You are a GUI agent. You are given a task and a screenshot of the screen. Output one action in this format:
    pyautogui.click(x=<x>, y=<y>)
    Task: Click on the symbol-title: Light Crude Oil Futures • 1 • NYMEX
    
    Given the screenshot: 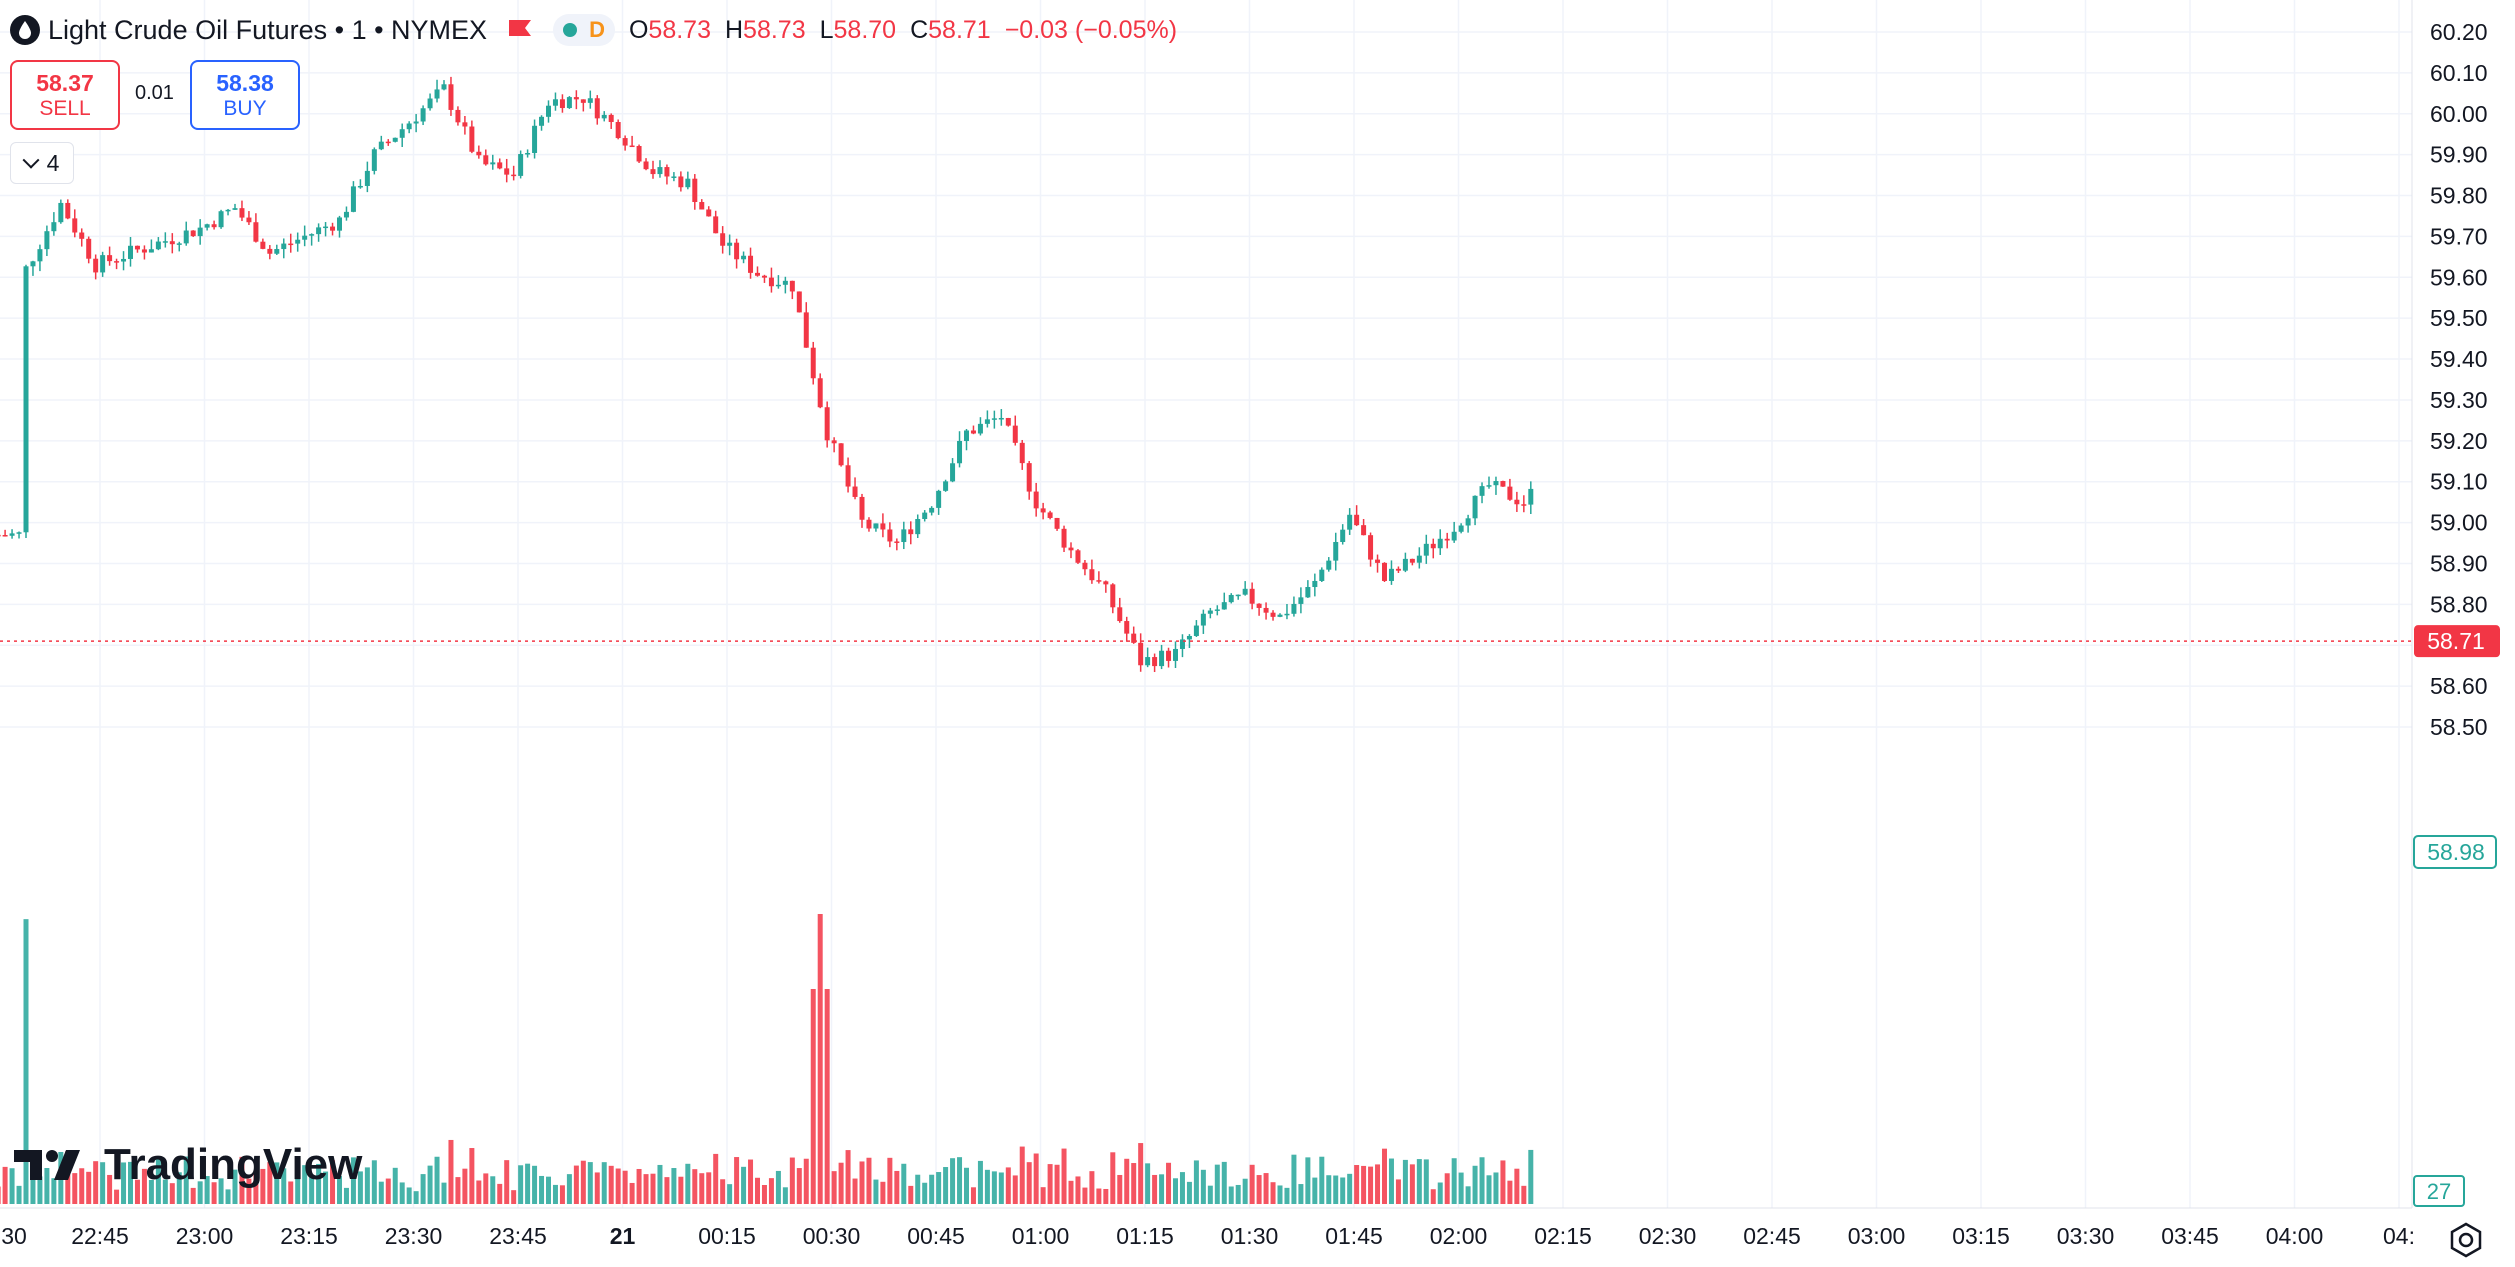 What is the action you would take?
    pyautogui.click(x=268, y=29)
    